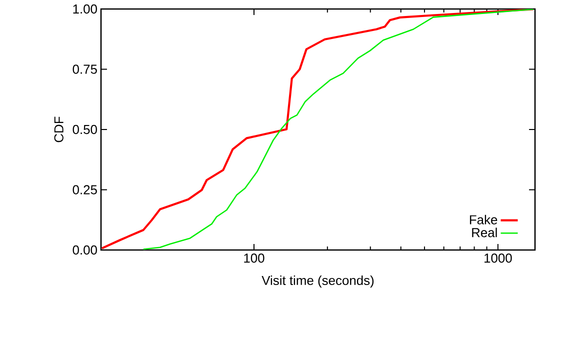 The height and width of the screenshot is (348, 570). What do you see at coordinates (484, 233) in the screenshot?
I see `legend-label: Real` at bounding box center [484, 233].